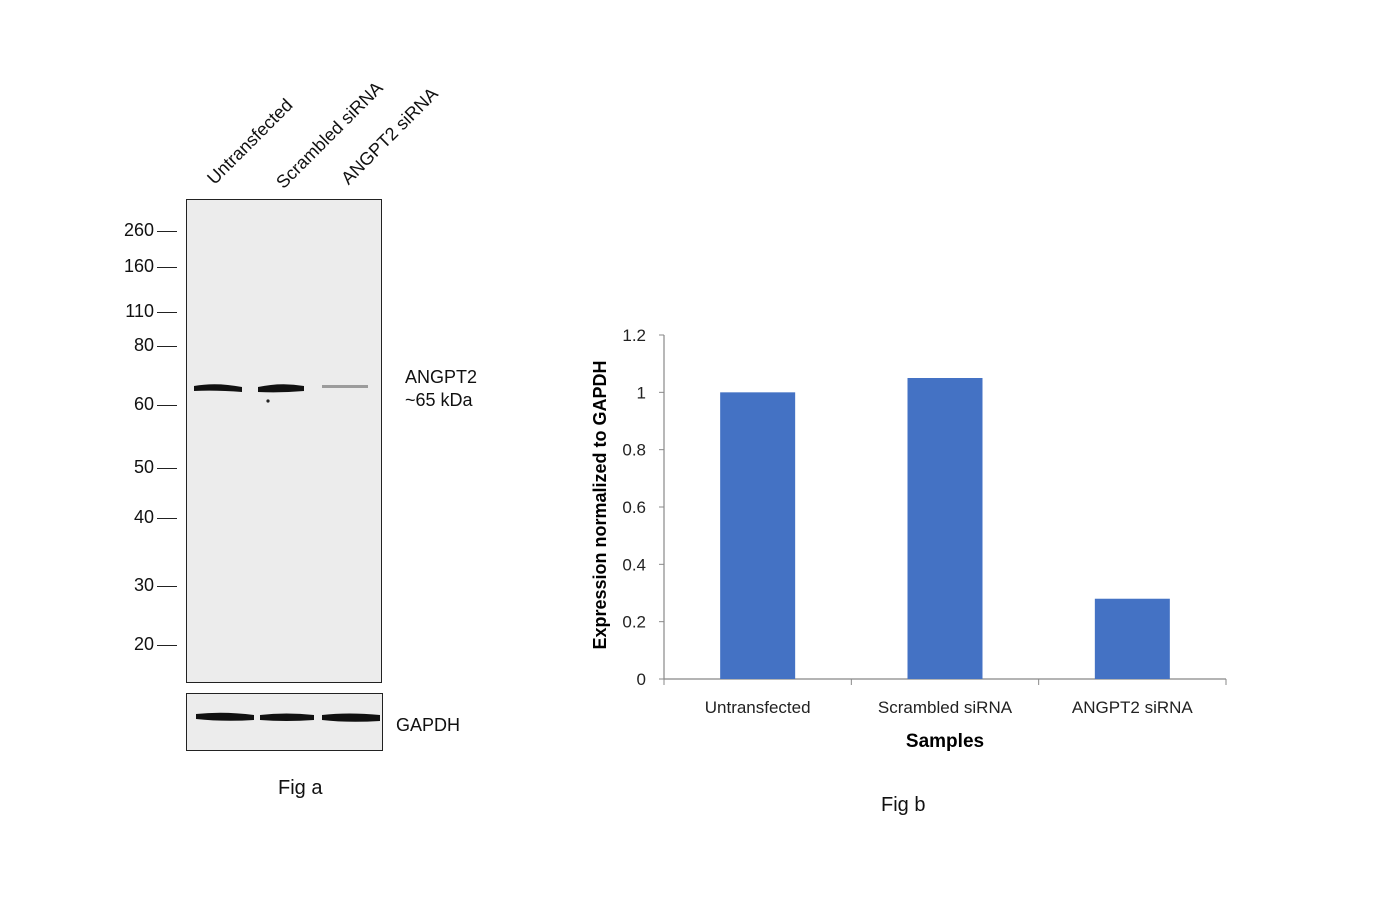 Image resolution: width=1392 pixels, height=912 pixels. Describe the element at coordinates (634, 335) in the screenshot. I see `y-tick-label: 1.2` at that location.